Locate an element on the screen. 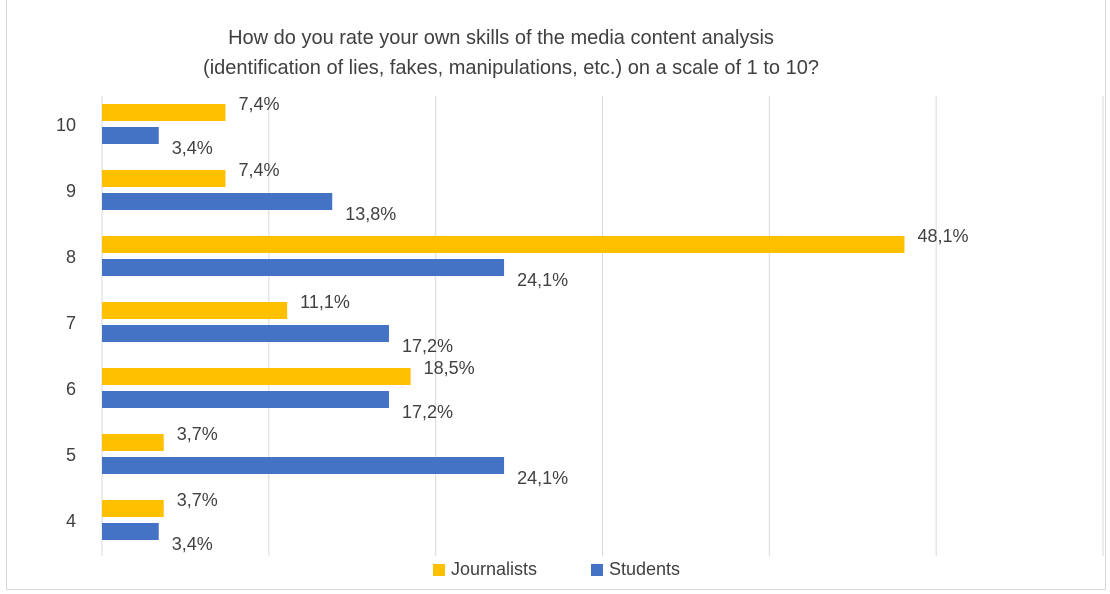  y-tick-label-9: 9 is located at coordinates (71, 191).